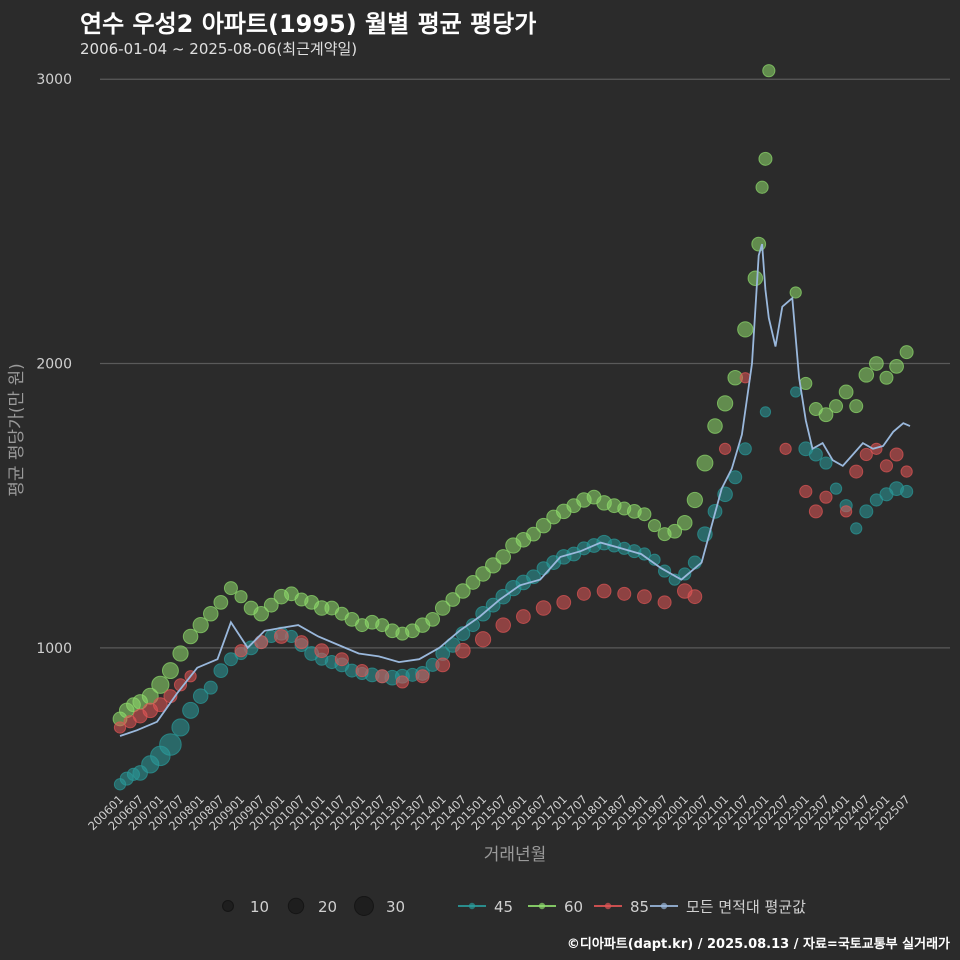 Image resolution: width=960 pixels, height=960 pixels. What do you see at coordinates (573, 907) in the screenshot?
I see `legend-series-label: 60` at bounding box center [573, 907].